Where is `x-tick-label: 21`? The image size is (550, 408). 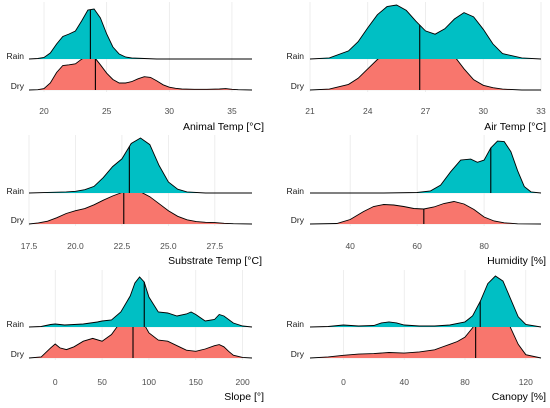 x-tick-label: 21 is located at coordinates (310, 111).